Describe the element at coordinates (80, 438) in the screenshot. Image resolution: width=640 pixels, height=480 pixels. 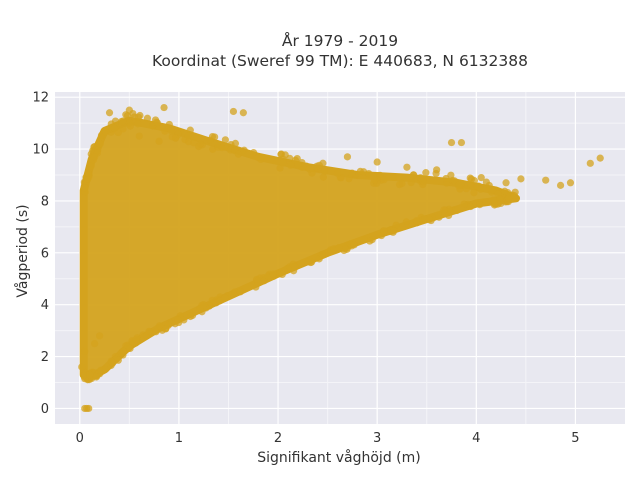
I see `x-tick-label: 0` at that location.